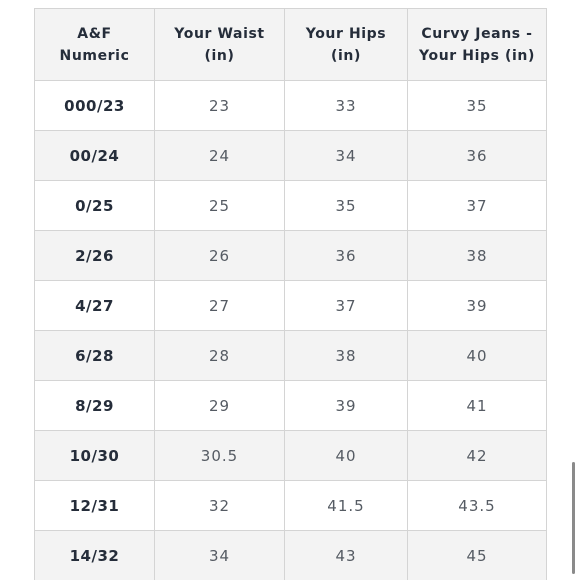 The width and height of the screenshot is (580, 580). I want to click on waist-cell: 23, so click(219, 105).